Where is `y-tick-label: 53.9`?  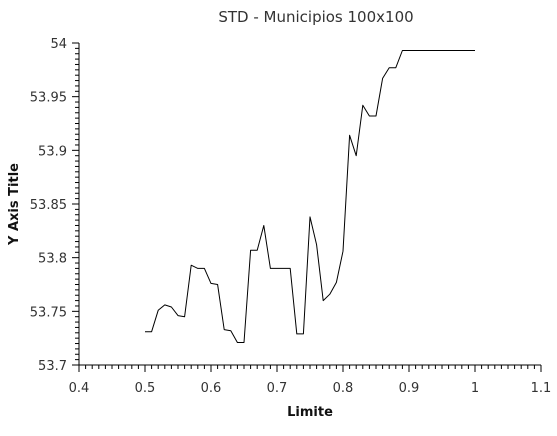
y-tick-label: 53.9 is located at coordinates (52, 151).